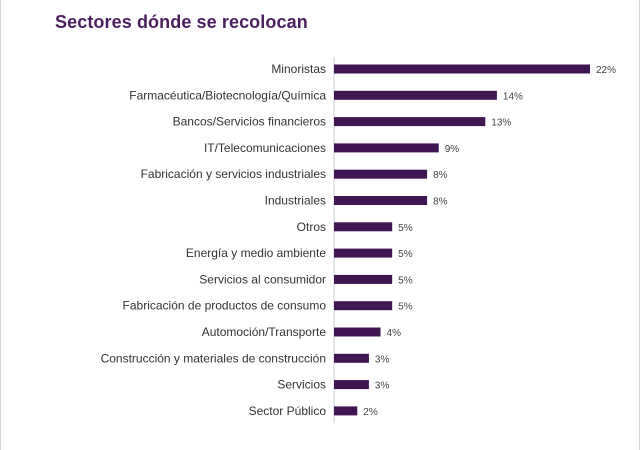  I want to click on value-label: 9%, so click(452, 149).